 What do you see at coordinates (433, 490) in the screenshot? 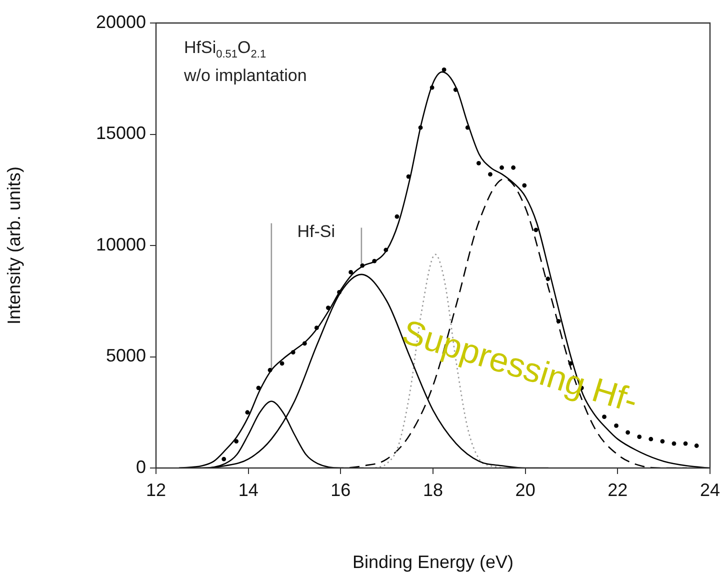
I see `x-tick-label: 18` at bounding box center [433, 490].